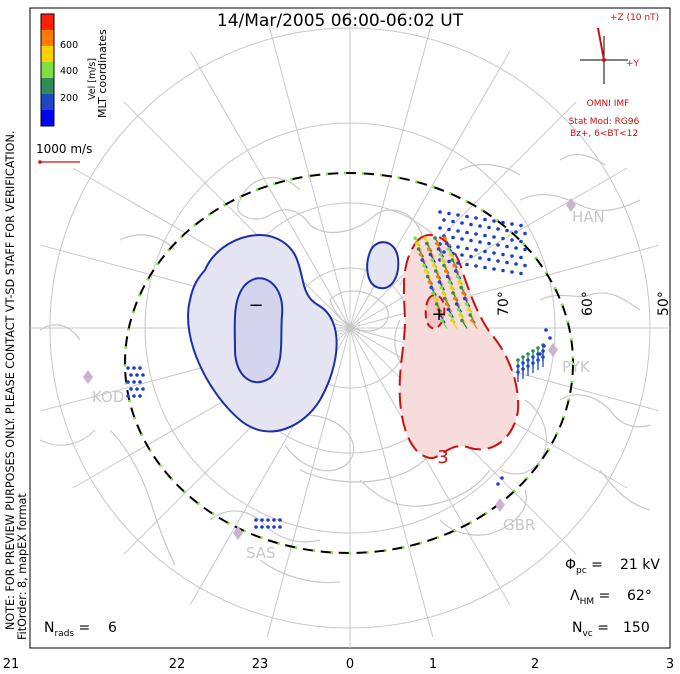 The height and width of the screenshot is (674, 680). I want to click on mlt-label-1: 1, so click(433, 664).